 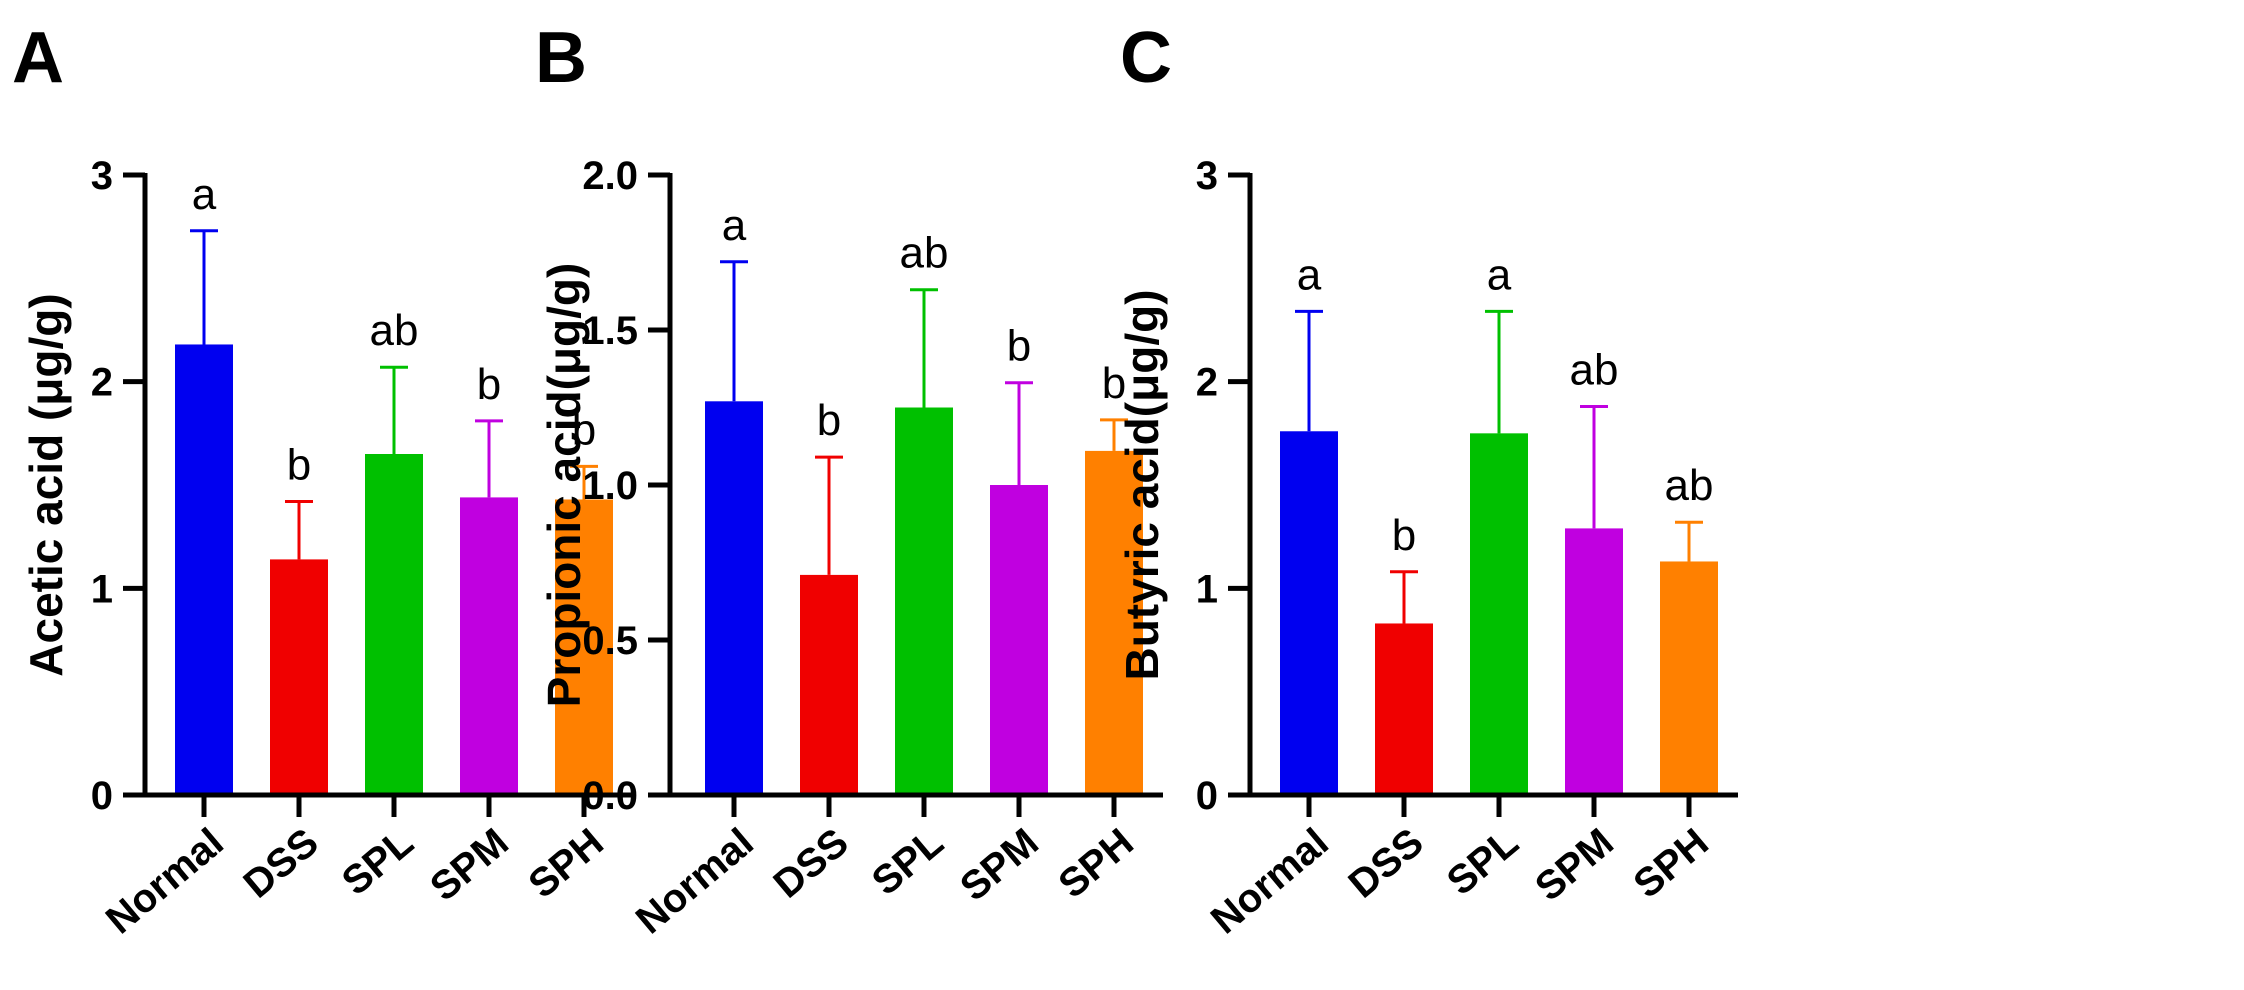 What do you see at coordinates (1499, 274) in the screenshot?
I see `significance-label-spl: a` at bounding box center [1499, 274].